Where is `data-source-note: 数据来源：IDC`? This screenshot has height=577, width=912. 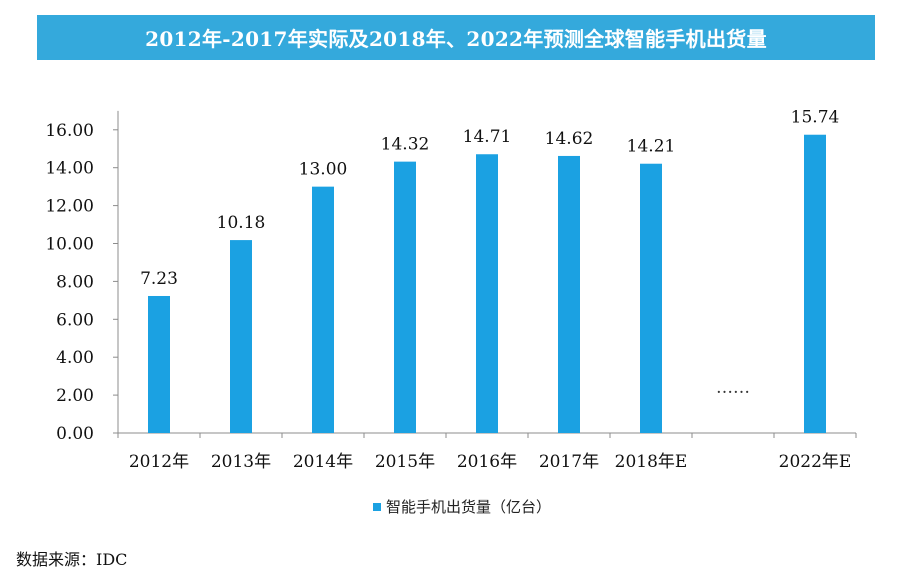
data-source-note: 数据来源：IDC is located at coordinates (72, 559).